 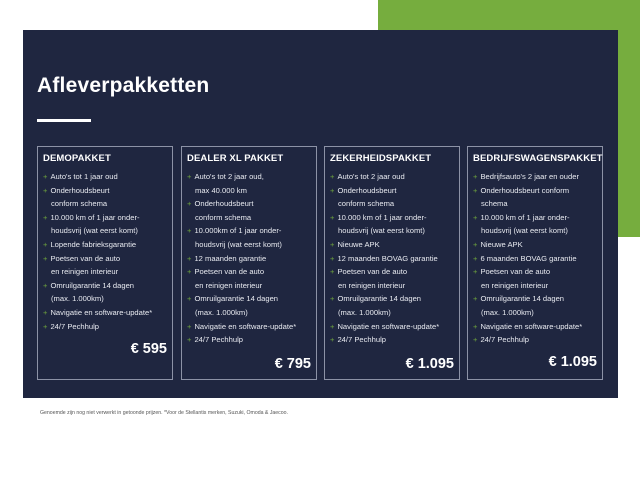 I want to click on feature-text: 12 maanden garantie, so click(x=230, y=258).